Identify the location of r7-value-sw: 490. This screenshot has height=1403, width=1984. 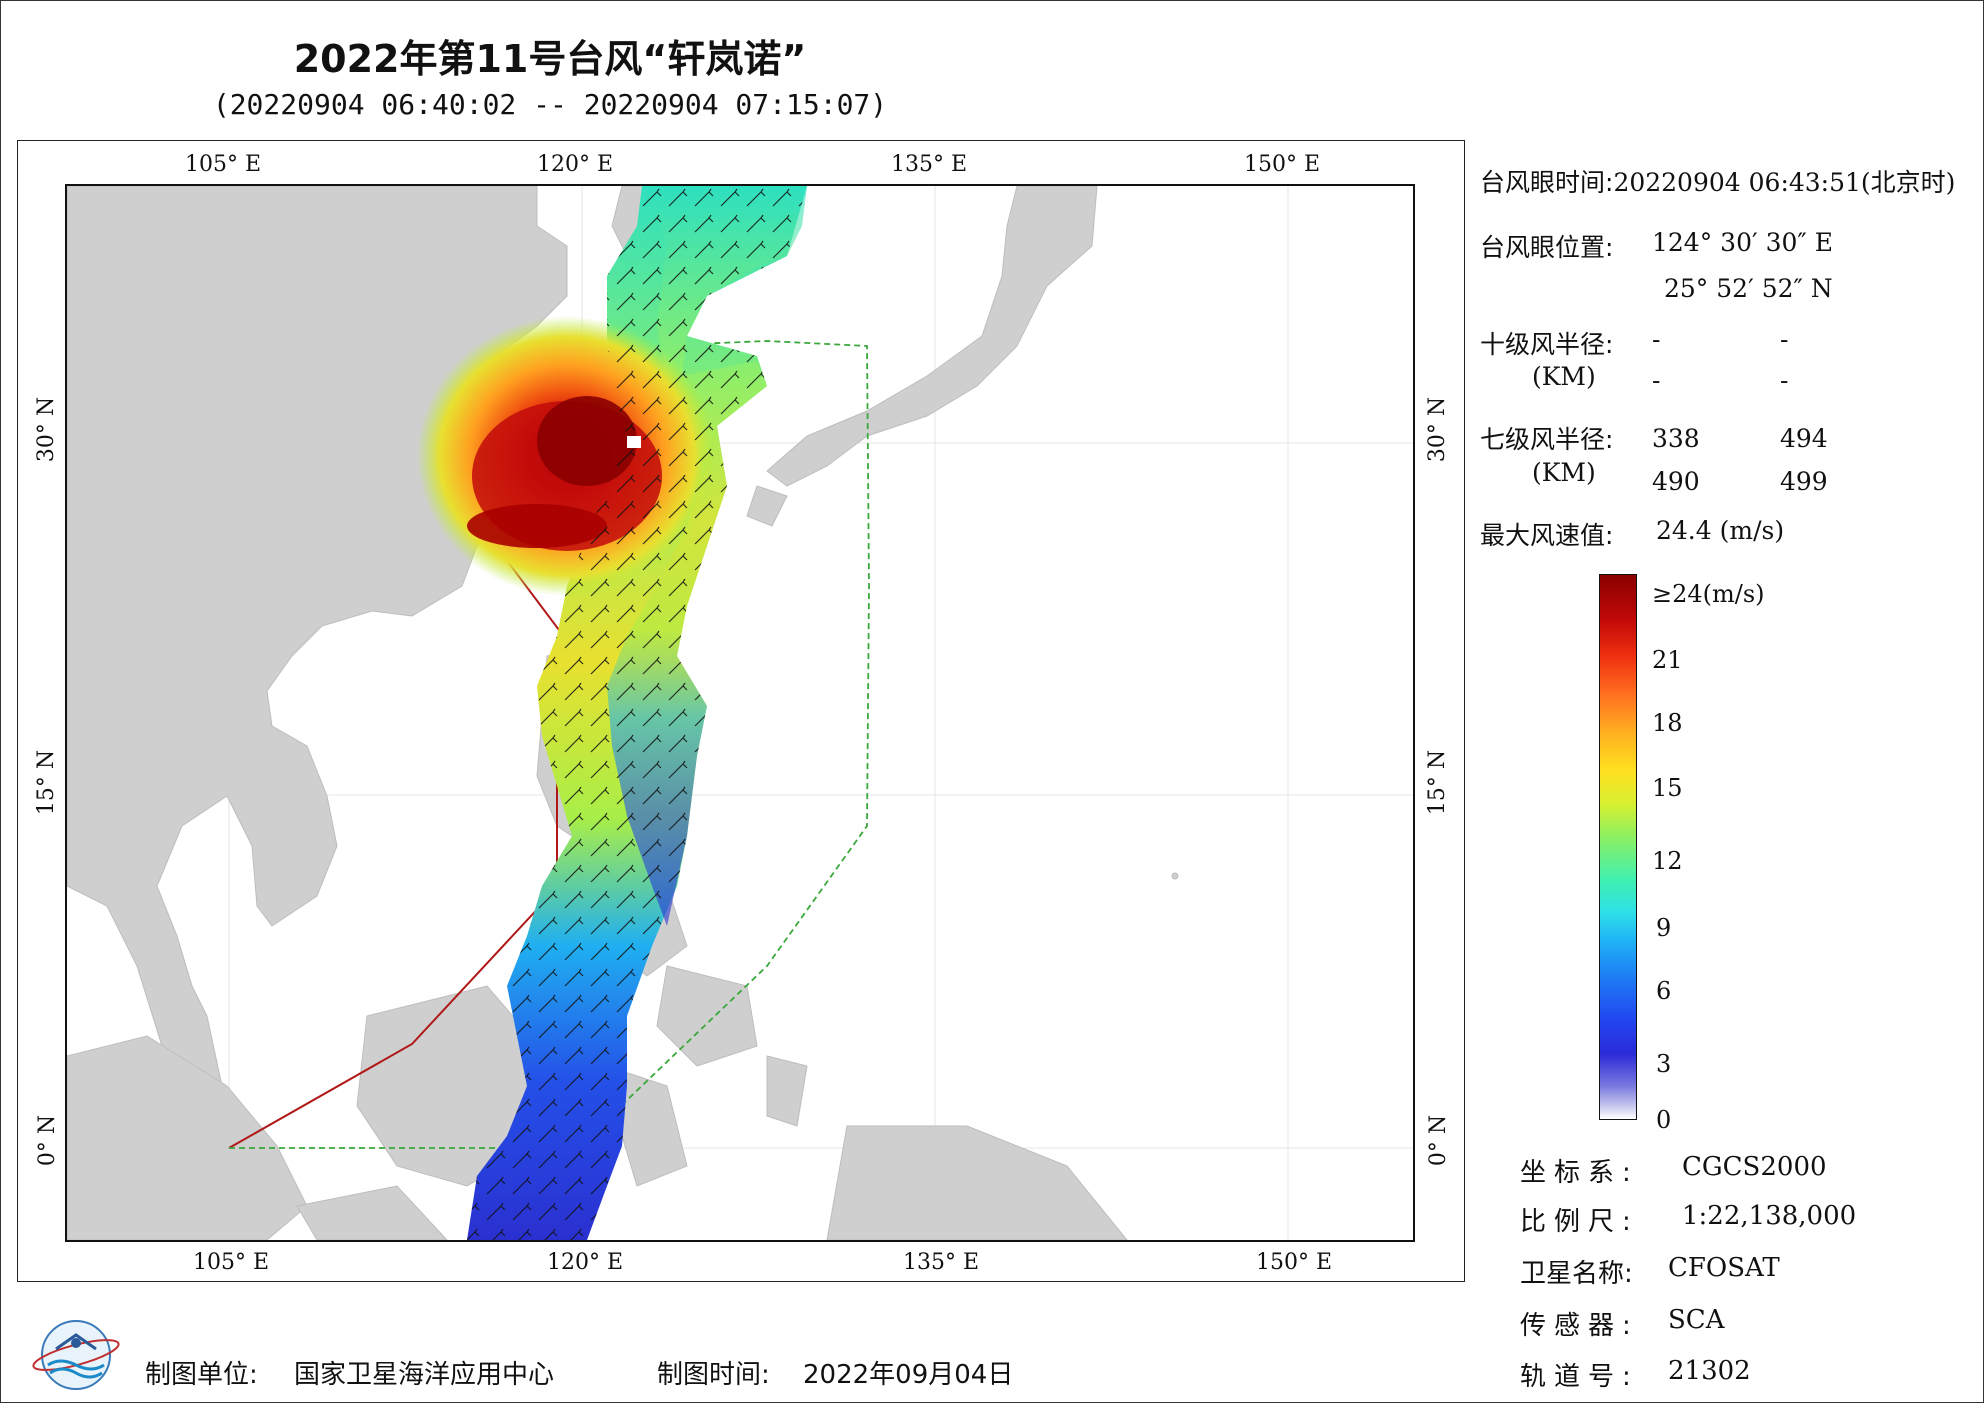
(1676, 481).